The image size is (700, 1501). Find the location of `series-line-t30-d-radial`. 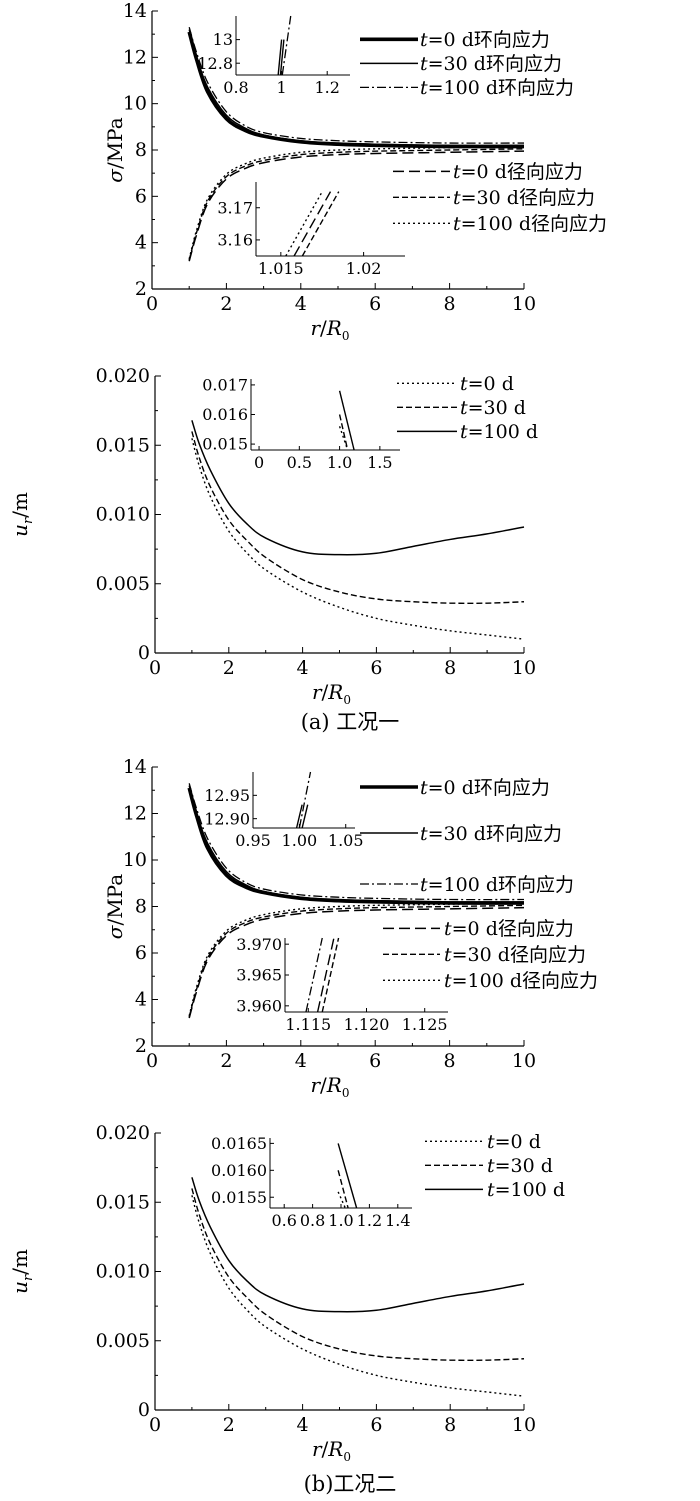

series-line-t30-d-radial is located at coordinates (356, 961).